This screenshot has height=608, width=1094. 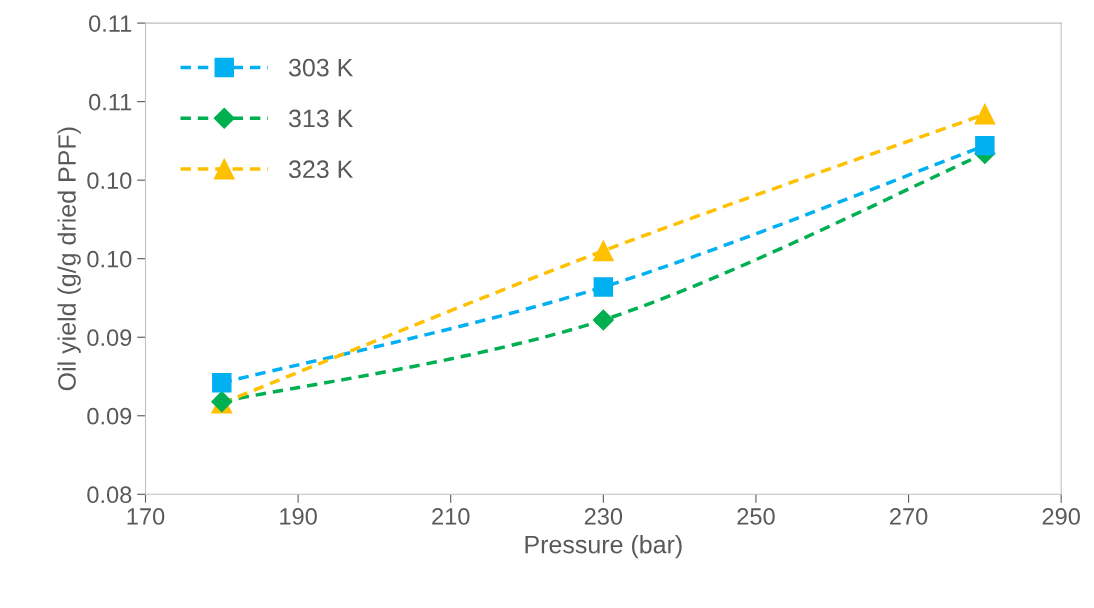 What do you see at coordinates (756, 516) in the screenshot?
I see `x-tick-label: 250` at bounding box center [756, 516].